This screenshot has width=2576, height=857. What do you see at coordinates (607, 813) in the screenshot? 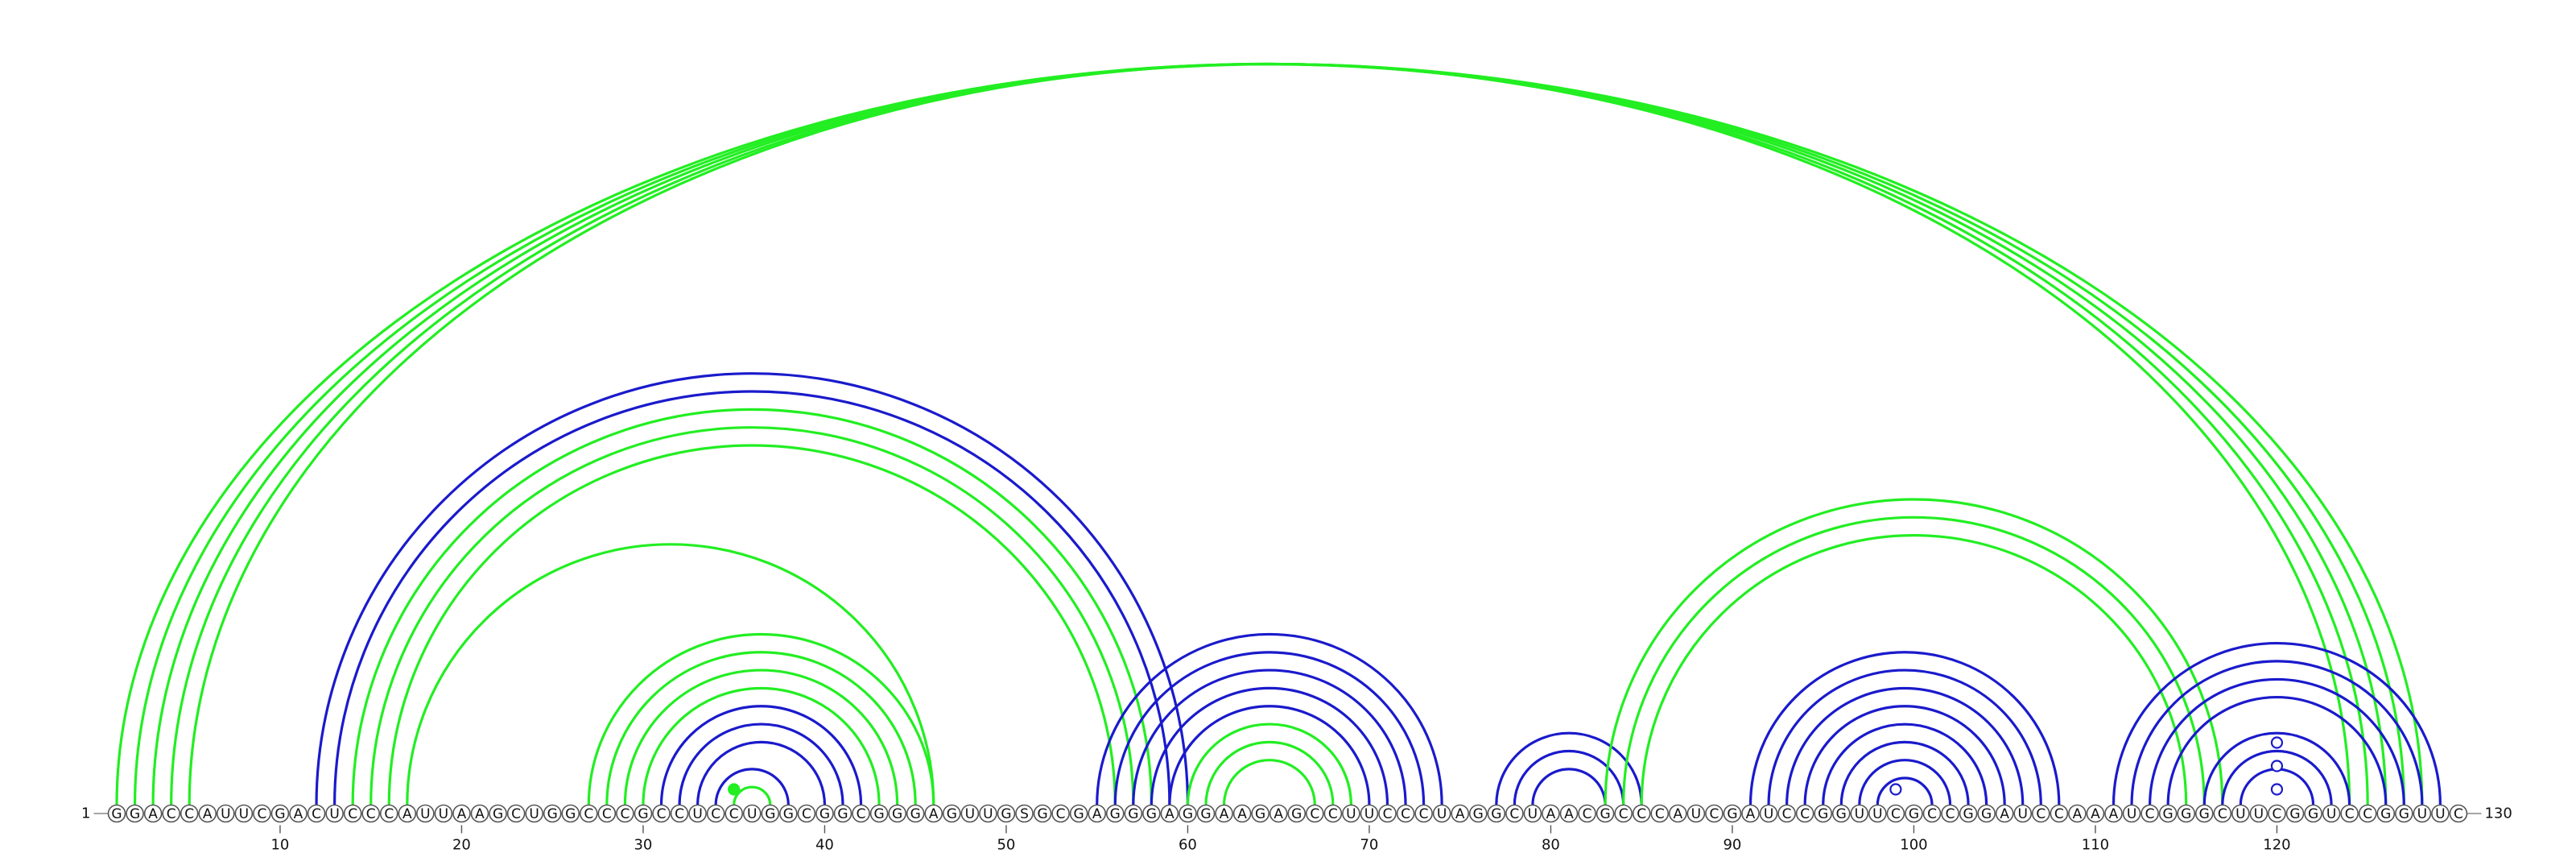
I see `nucleotide-28: C` at bounding box center [607, 813].